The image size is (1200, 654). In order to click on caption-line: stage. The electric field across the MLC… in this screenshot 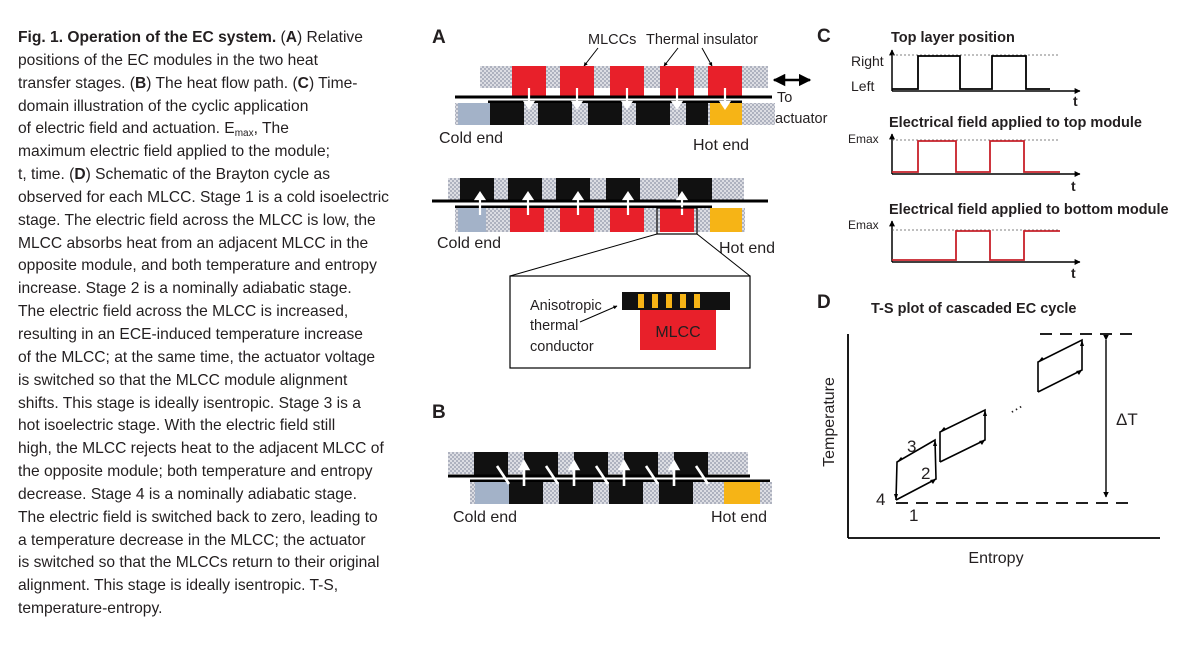, I will do `click(209, 221)`.